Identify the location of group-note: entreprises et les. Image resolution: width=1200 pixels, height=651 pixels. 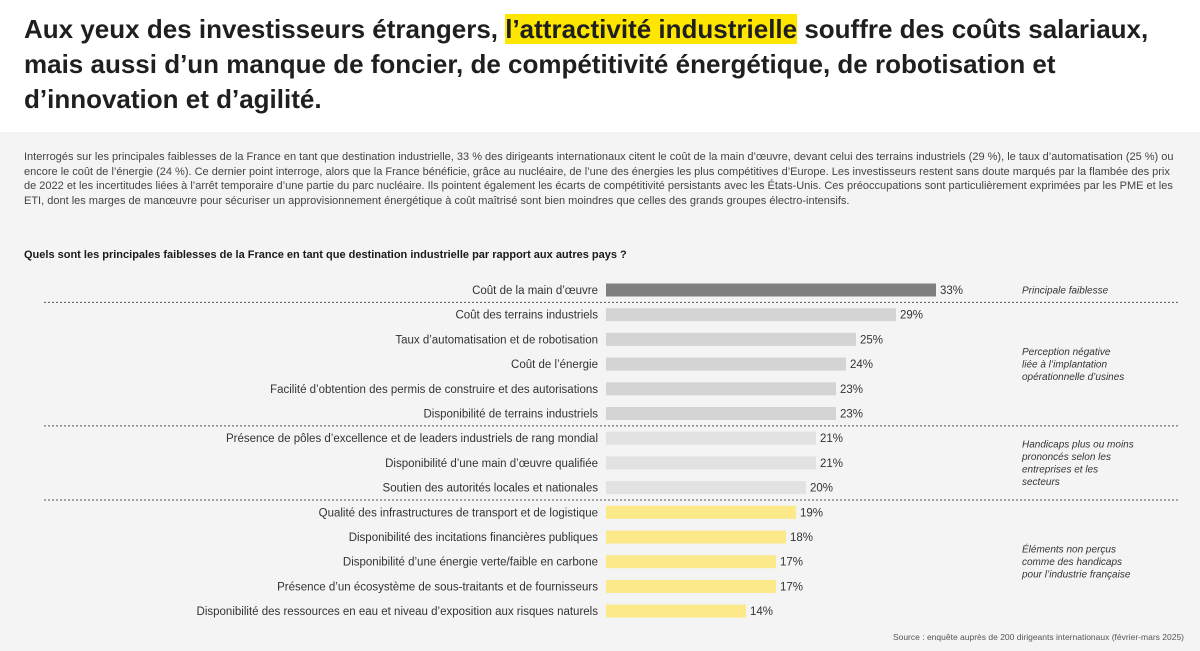
(1060, 470).